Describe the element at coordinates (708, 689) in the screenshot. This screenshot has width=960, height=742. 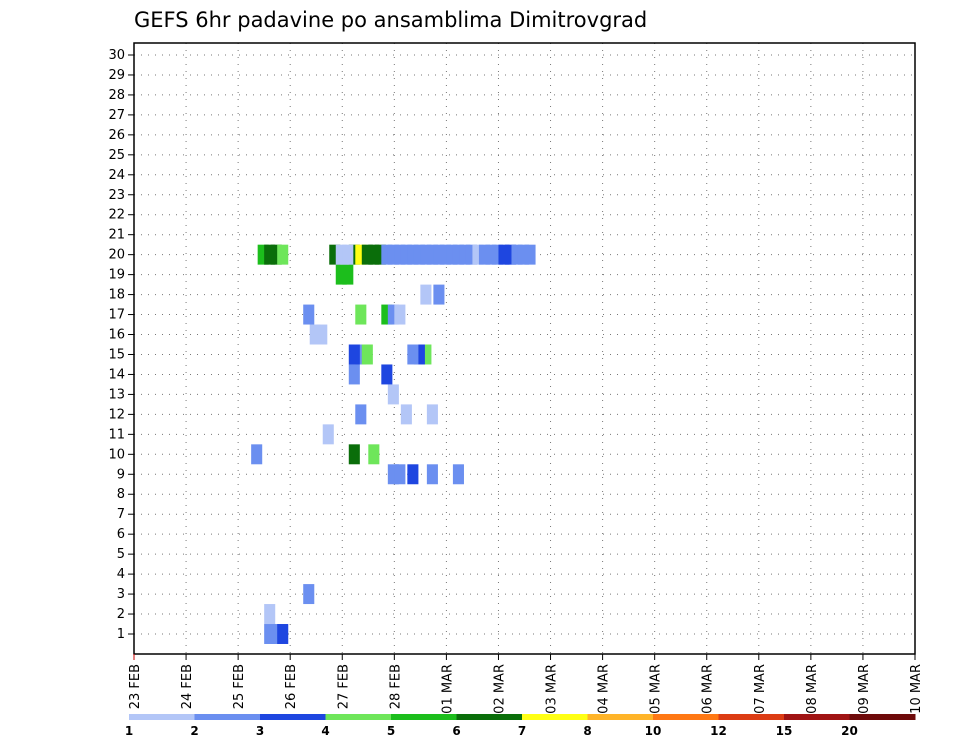
I see `x-tick-label: 06 MAR` at that location.